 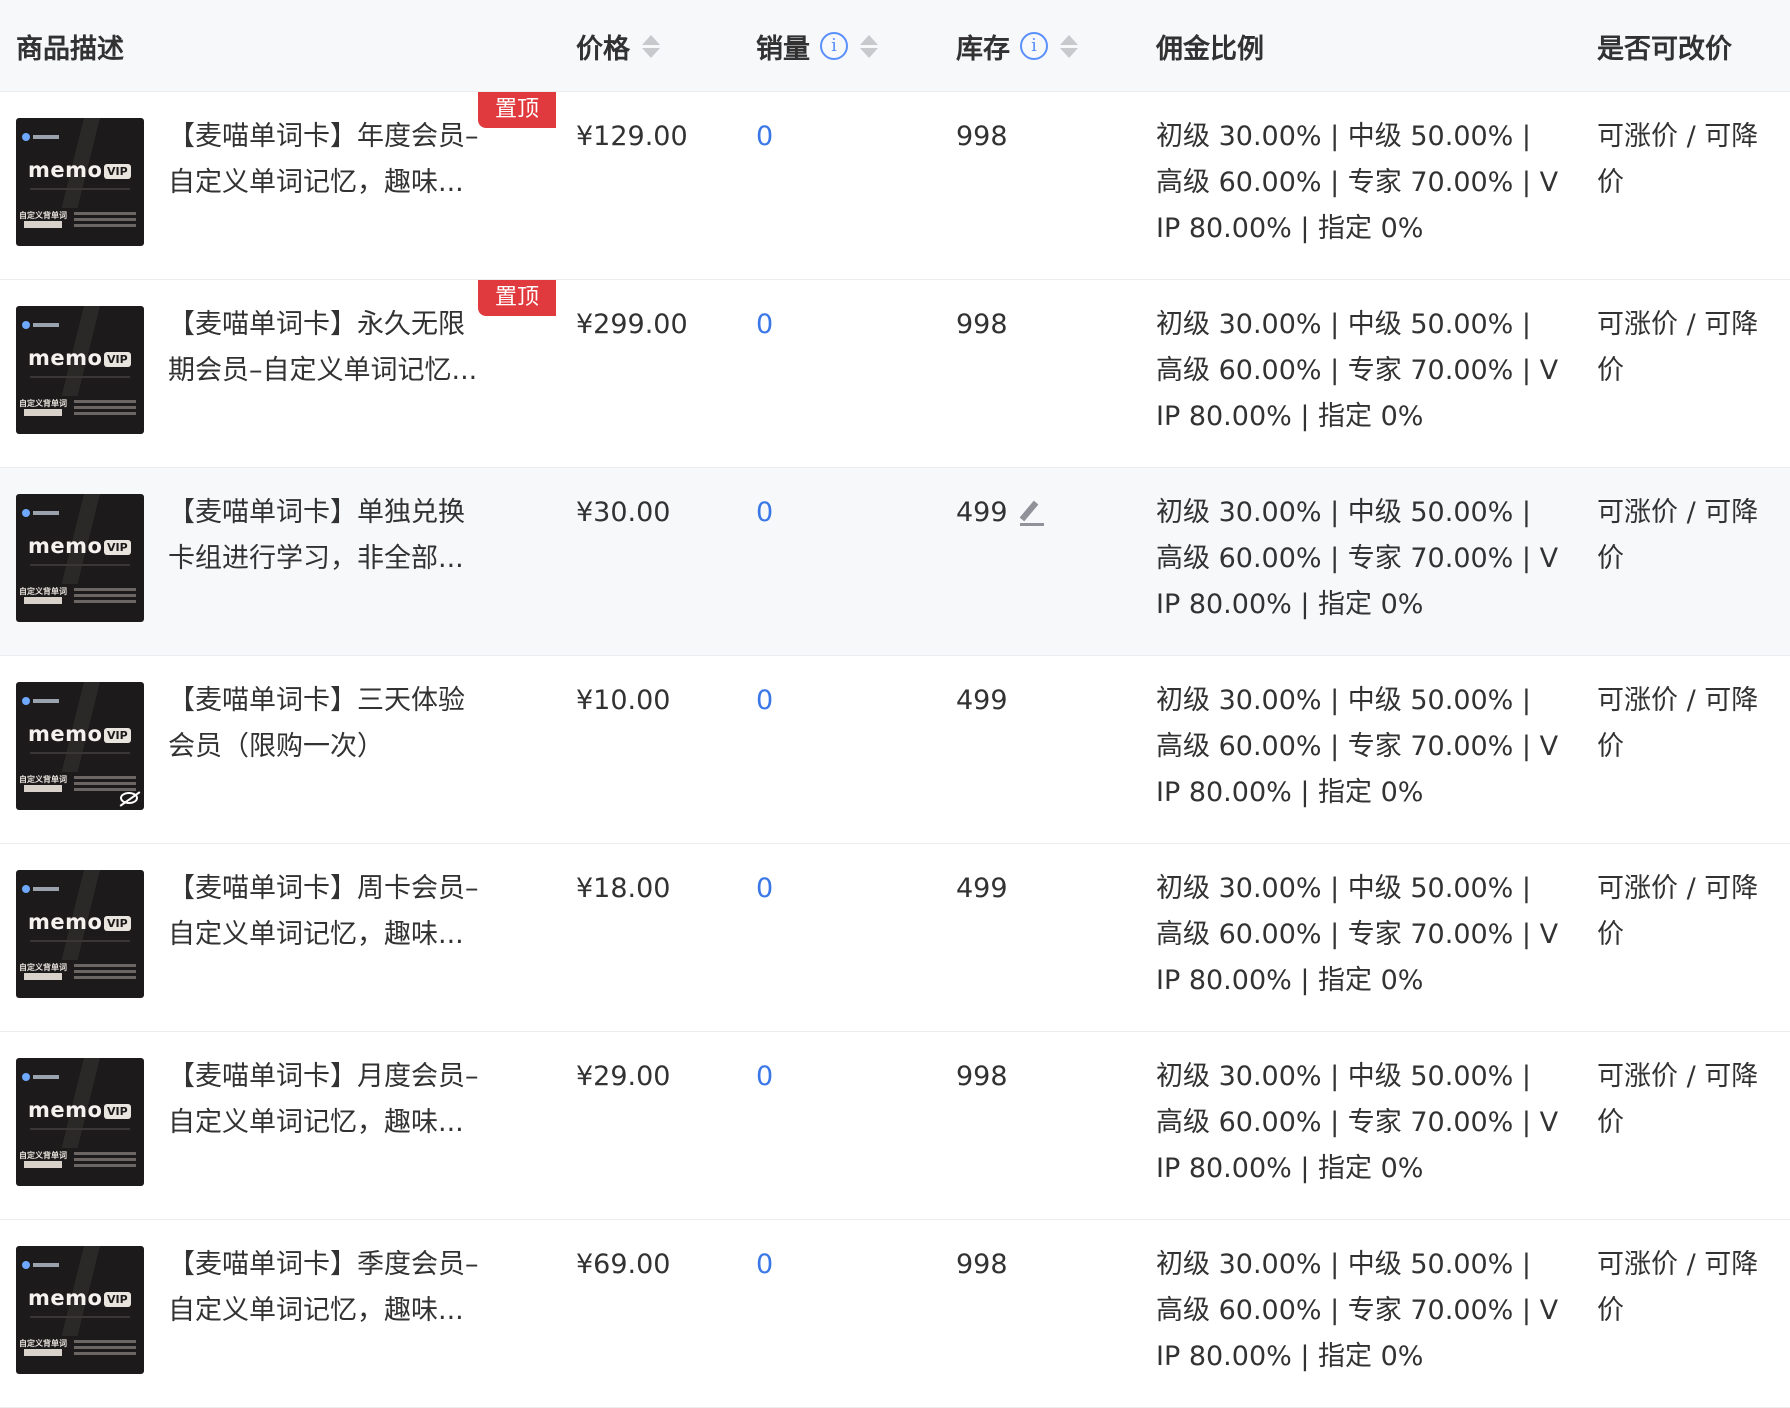 I want to click on column-header-stock: 库存 i, so click(x=1017, y=46).